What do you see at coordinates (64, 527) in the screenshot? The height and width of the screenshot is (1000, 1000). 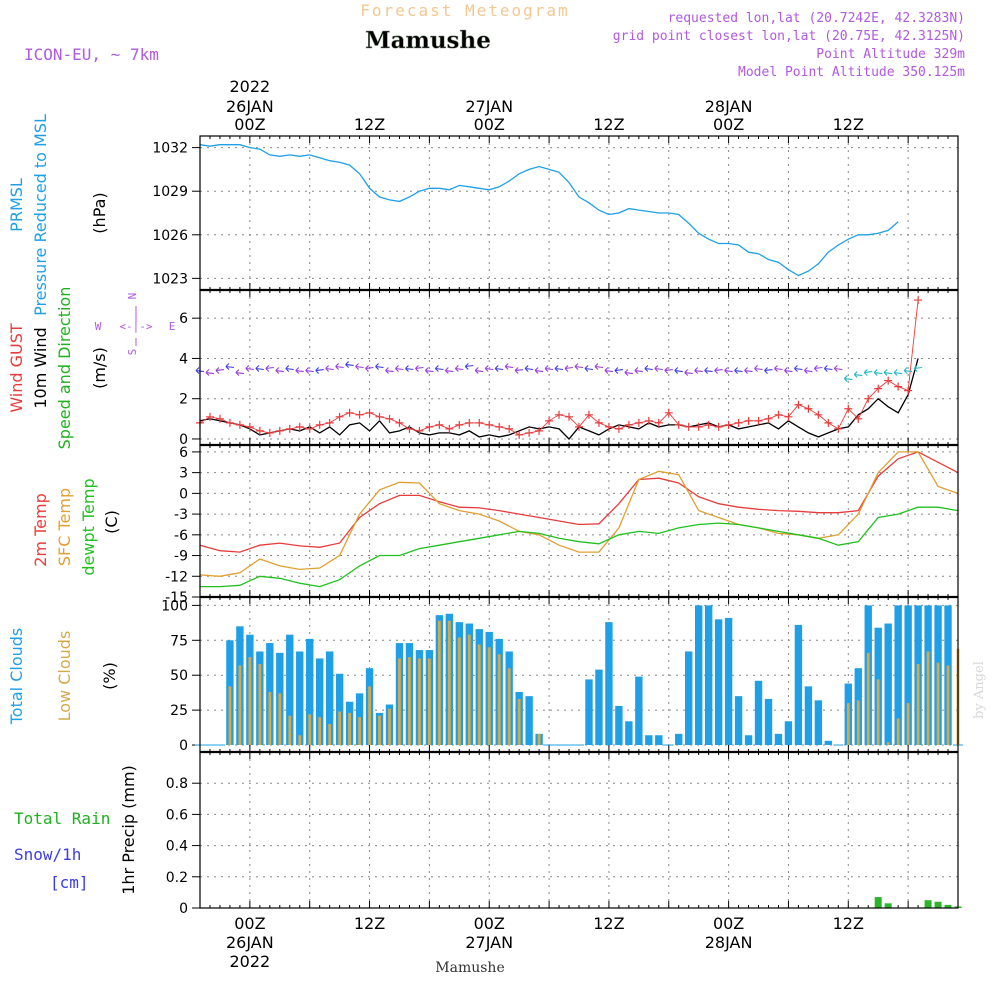 I see `temp-sfc-label: SFC Temp` at bounding box center [64, 527].